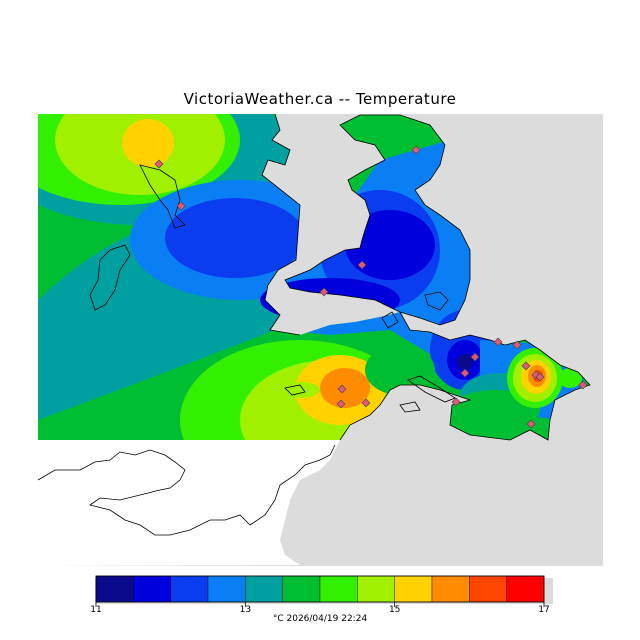  What do you see at coordinates (543, 610) in the screenshot?
I see `legend-tick-label-3: 17` at bounding box center [543, 610].